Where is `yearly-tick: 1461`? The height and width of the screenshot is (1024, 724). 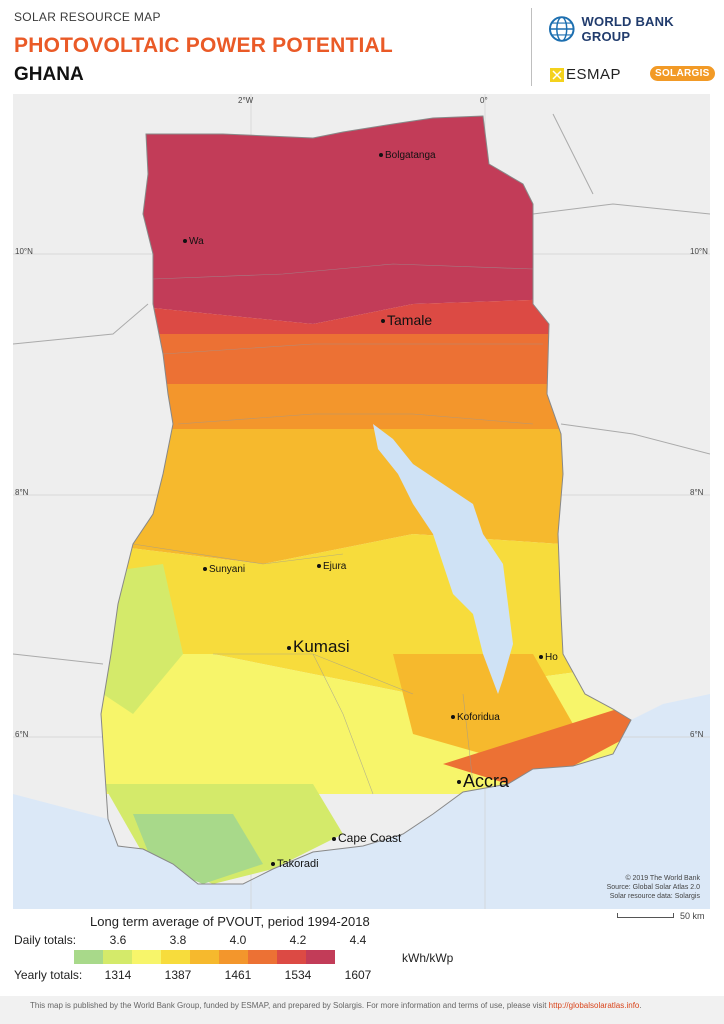
yearly-tick: 1461 is located at coordinates (238, 975).